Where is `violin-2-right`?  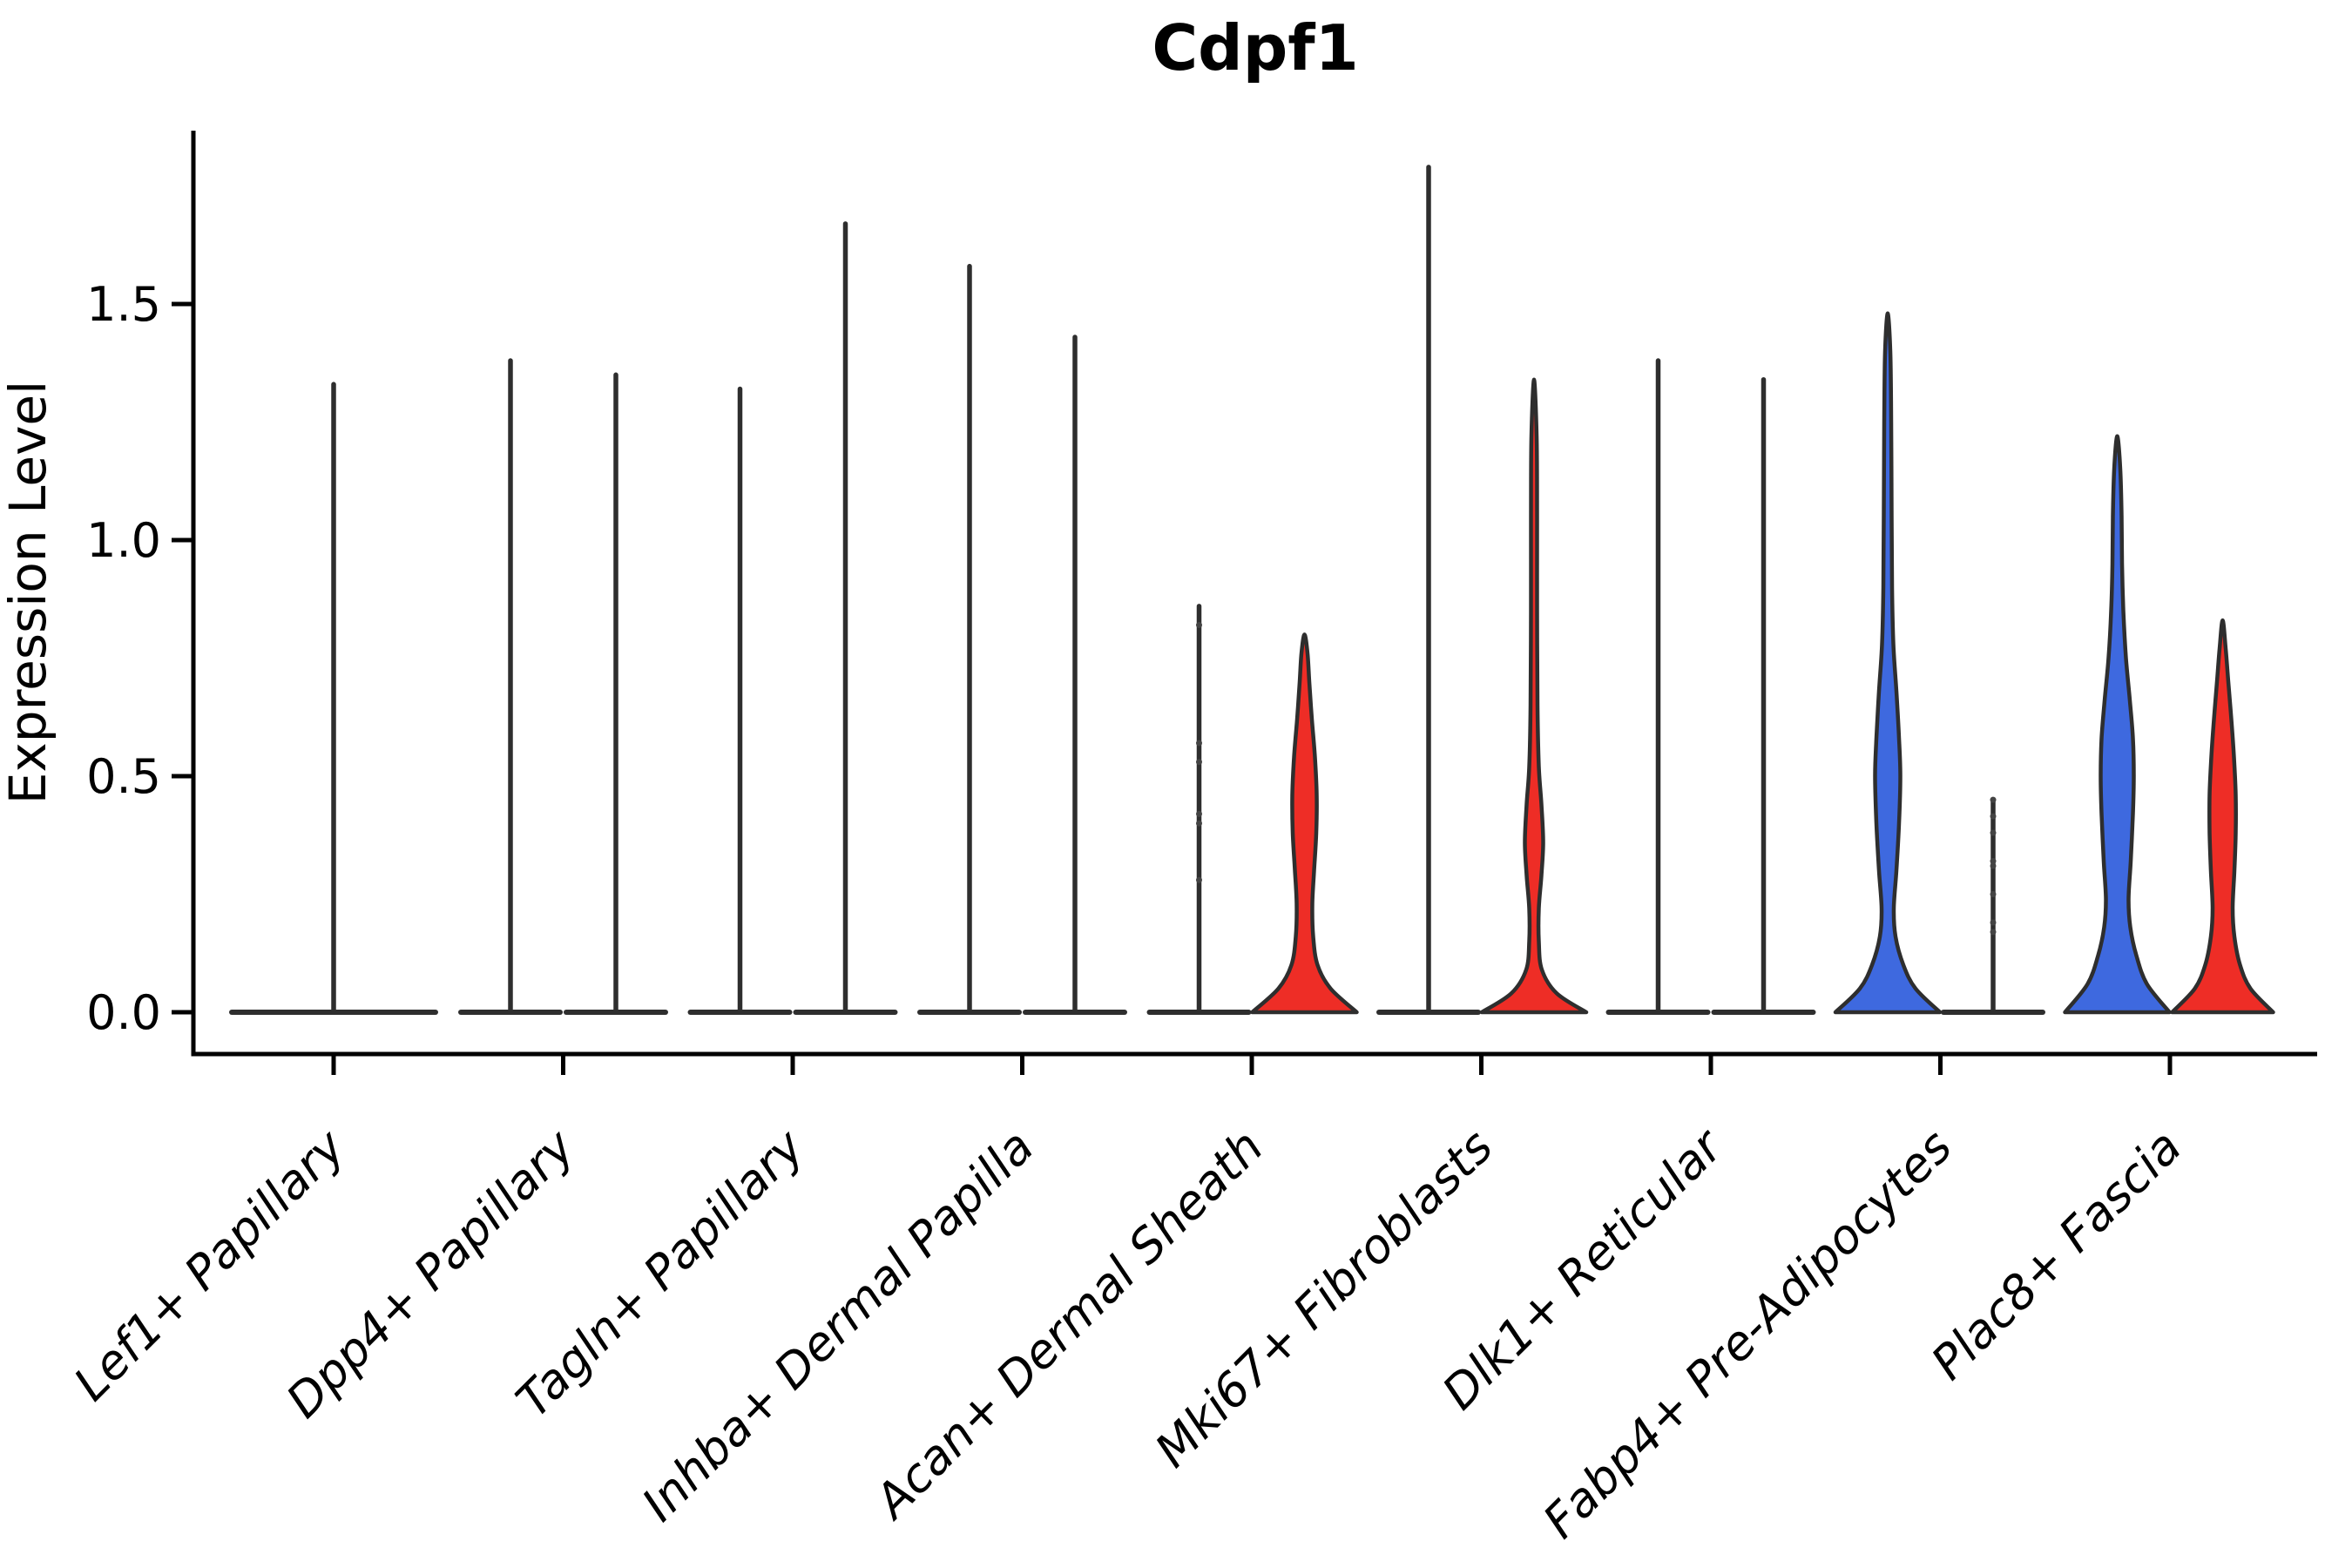 violin-2-right is located at coordinates (845, 618).